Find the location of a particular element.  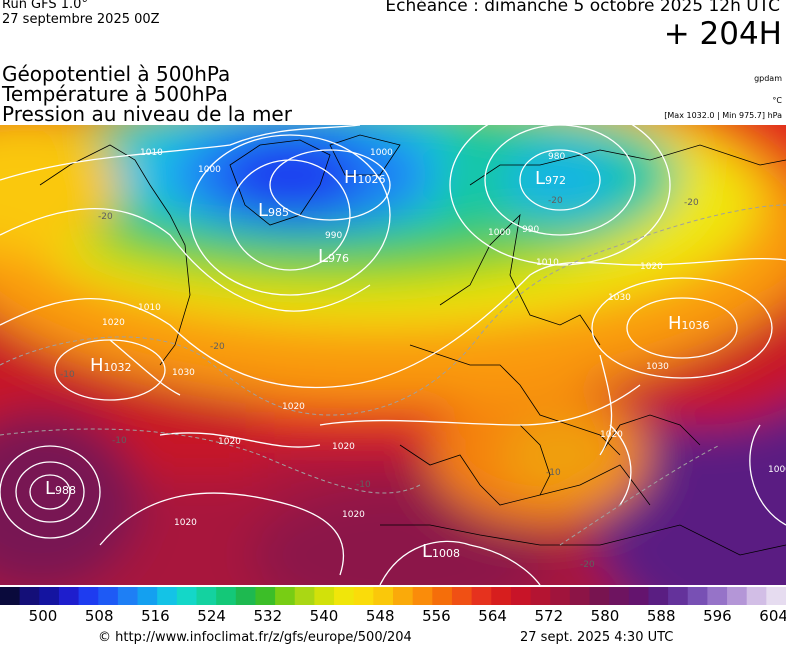

color-scale is located at coordinates (393, 596).